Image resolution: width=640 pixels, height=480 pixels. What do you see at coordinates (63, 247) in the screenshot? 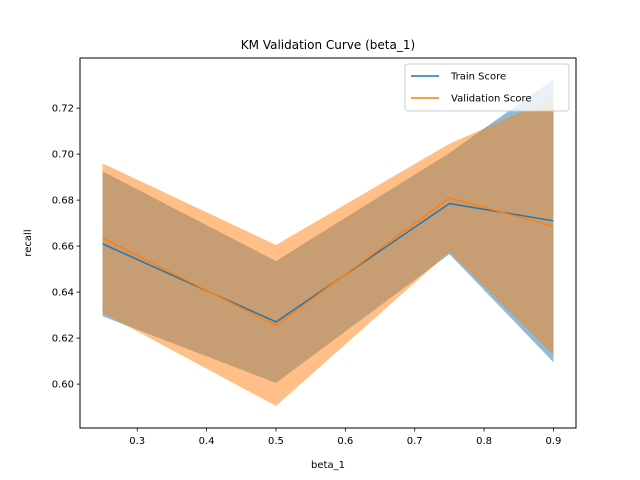
I see `y-tick-label-3: 0.66` at bounding box center [63, 247].